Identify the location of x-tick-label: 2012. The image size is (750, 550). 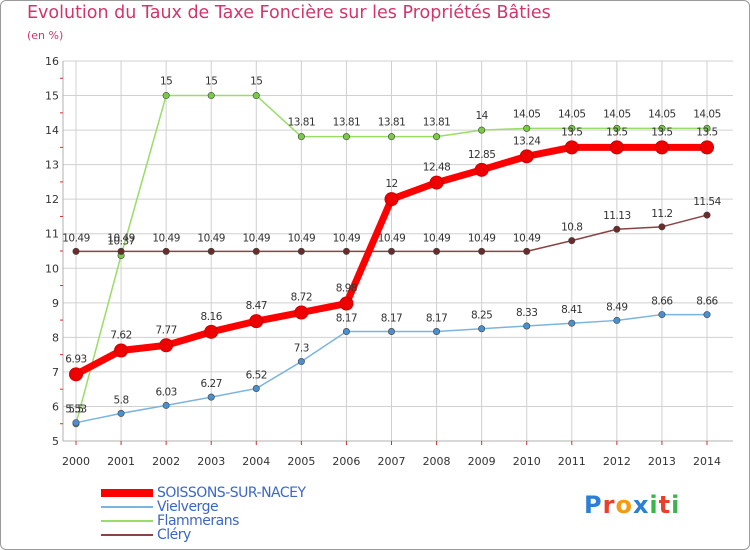
(617, 461).